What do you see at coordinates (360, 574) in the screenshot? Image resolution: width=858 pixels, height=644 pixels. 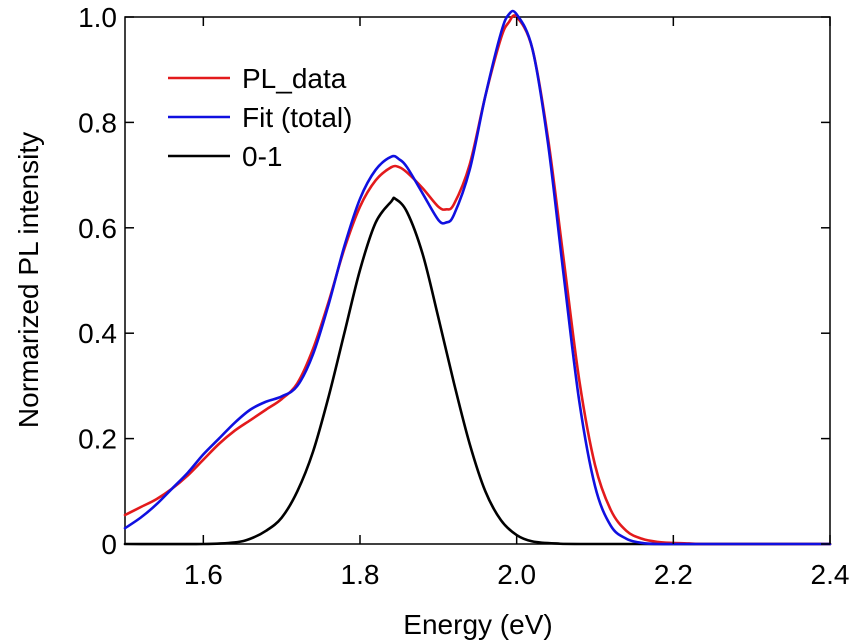 I see `x-tick-label: 1.8` at bounding box center [360, 574].